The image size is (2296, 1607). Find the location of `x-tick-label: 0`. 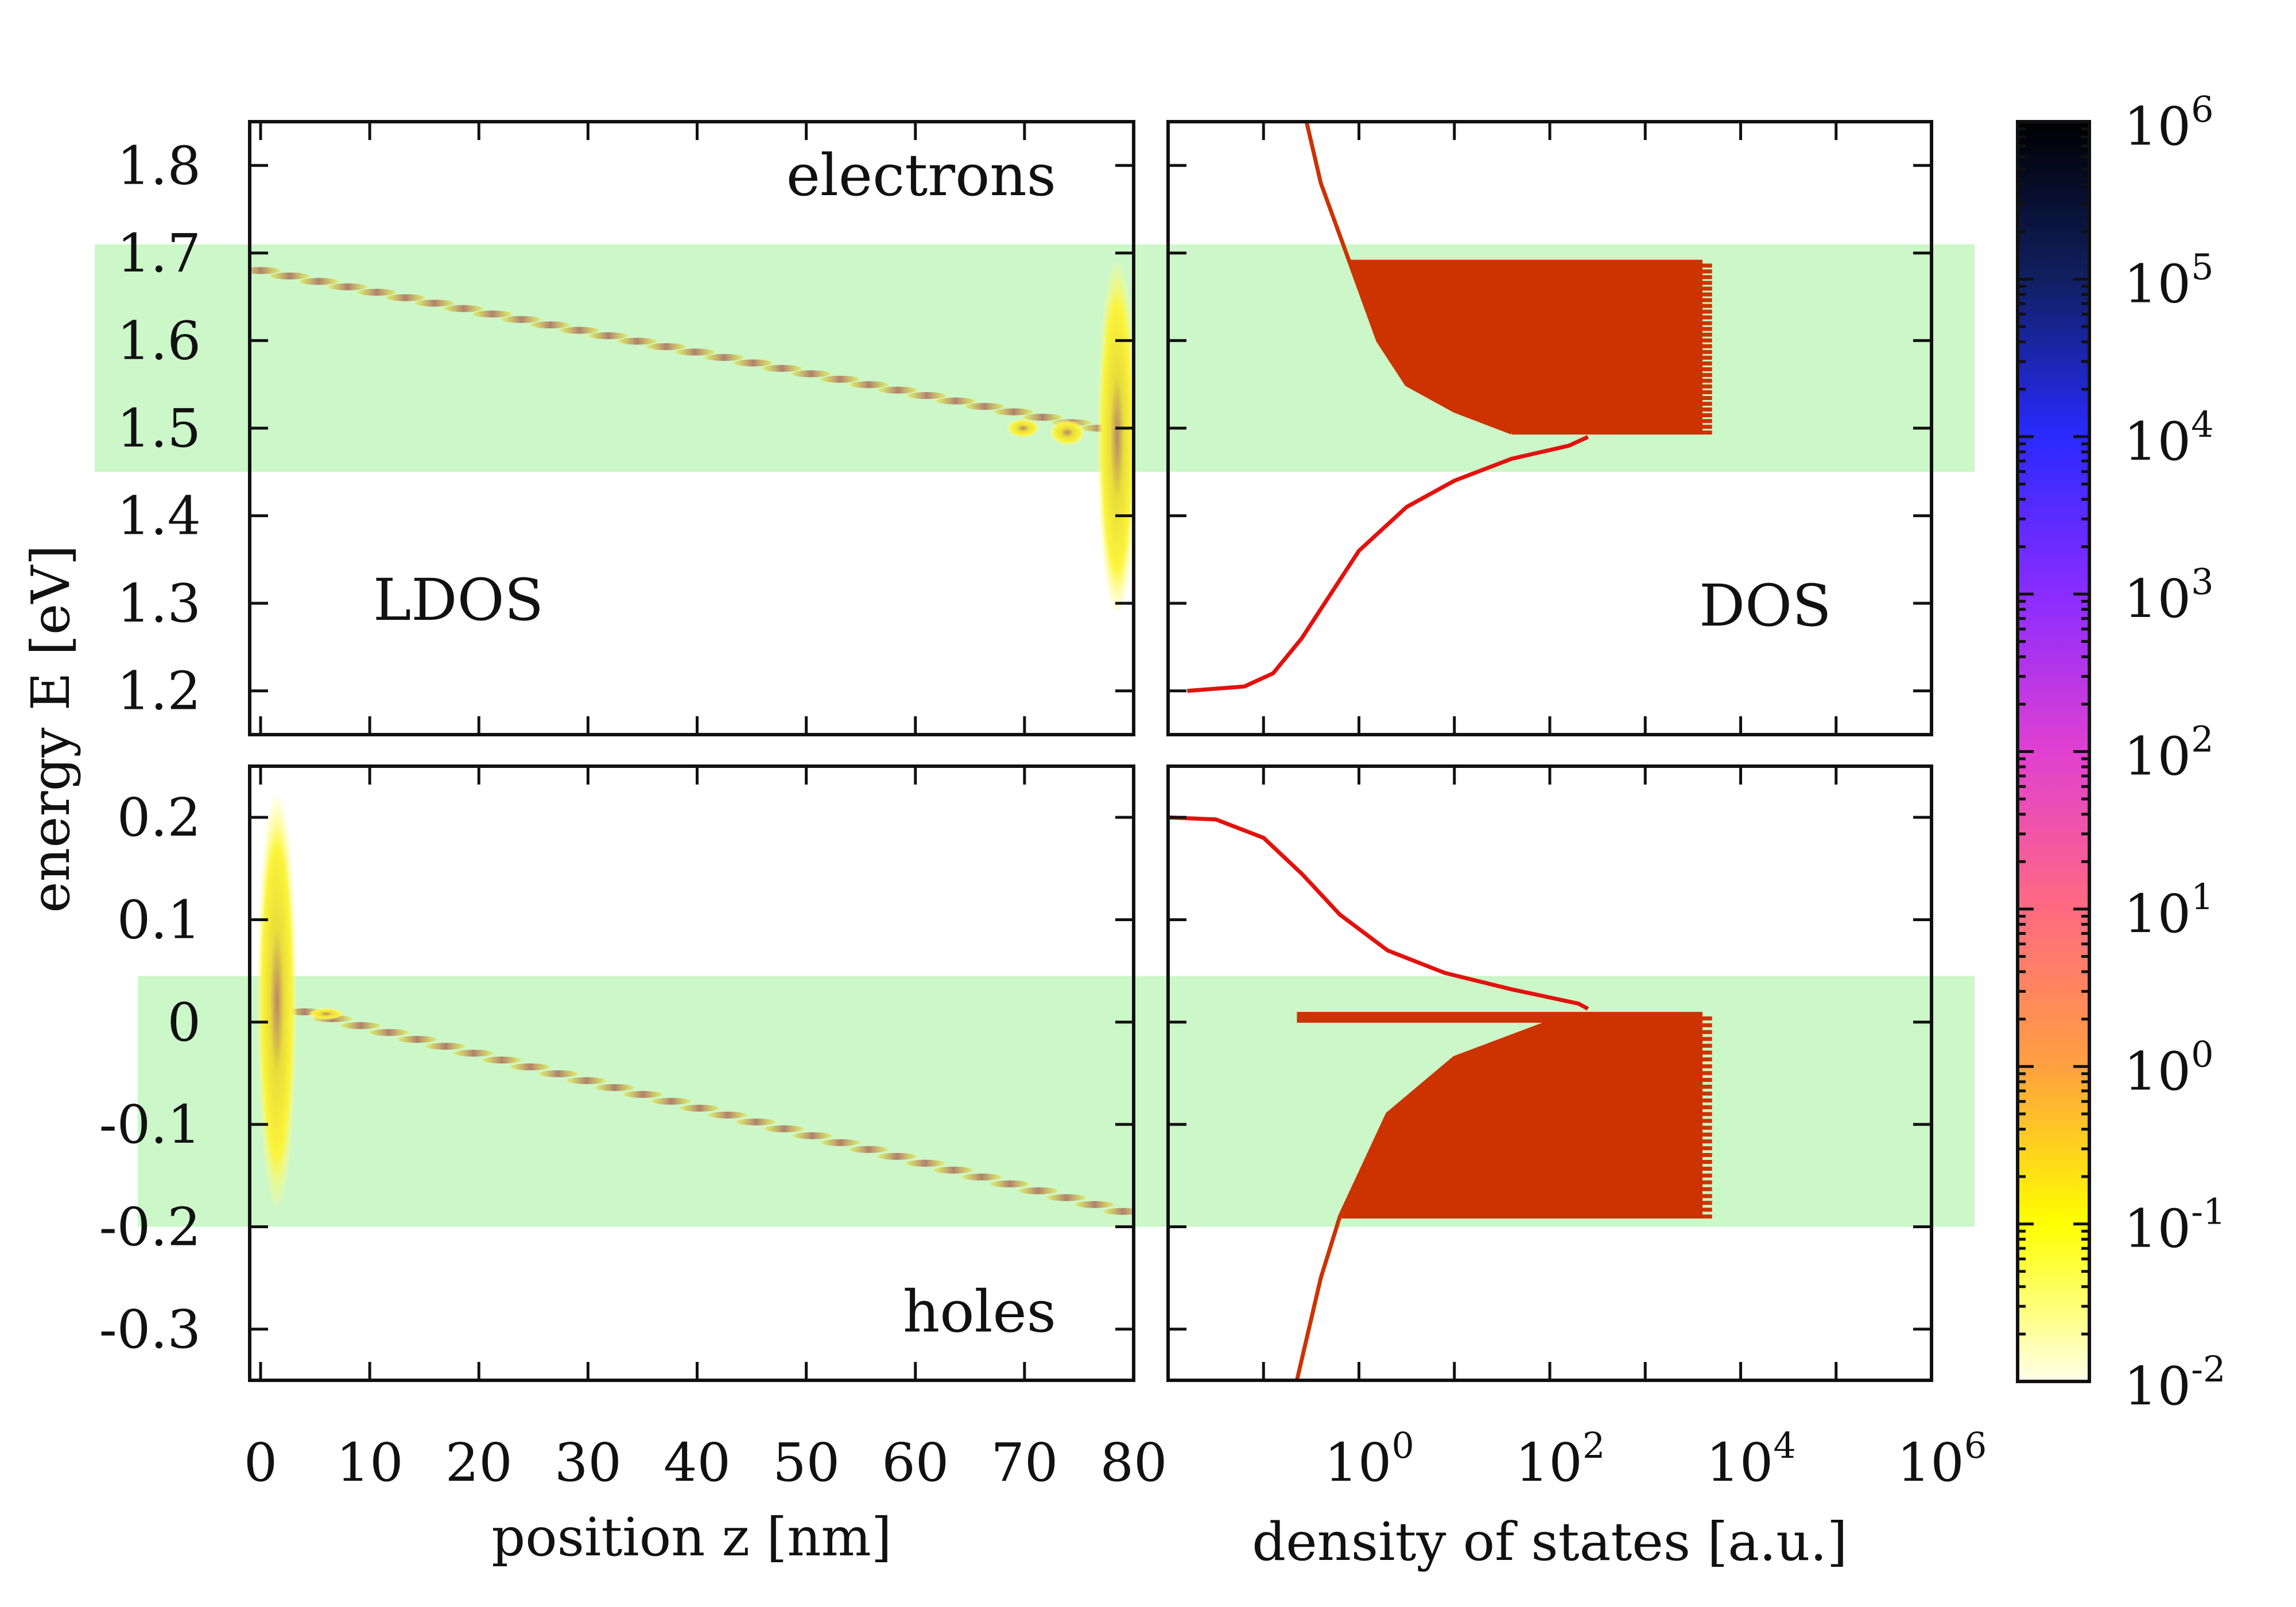

x-tick-label: 0 is located at coordinates (261, 1463).